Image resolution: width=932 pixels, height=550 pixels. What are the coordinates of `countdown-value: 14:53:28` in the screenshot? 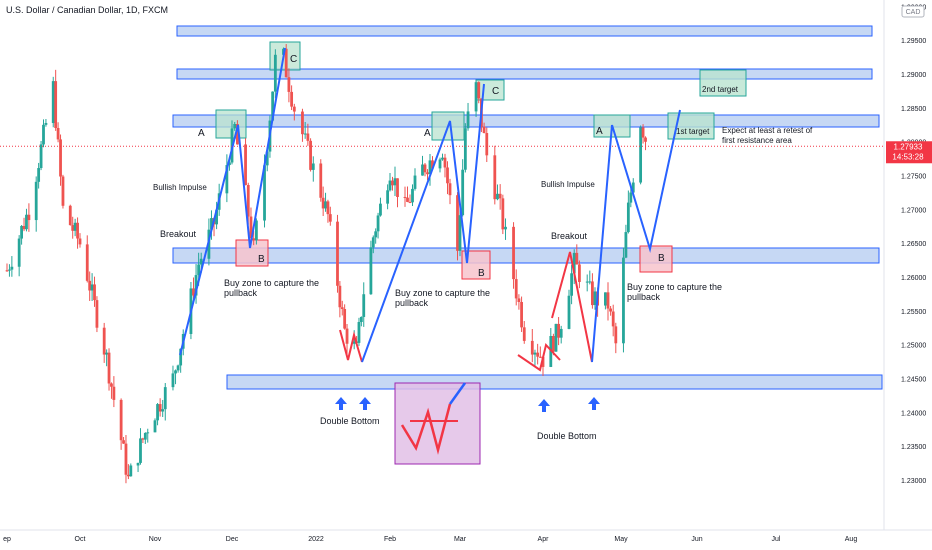 It's located at (908, 156).